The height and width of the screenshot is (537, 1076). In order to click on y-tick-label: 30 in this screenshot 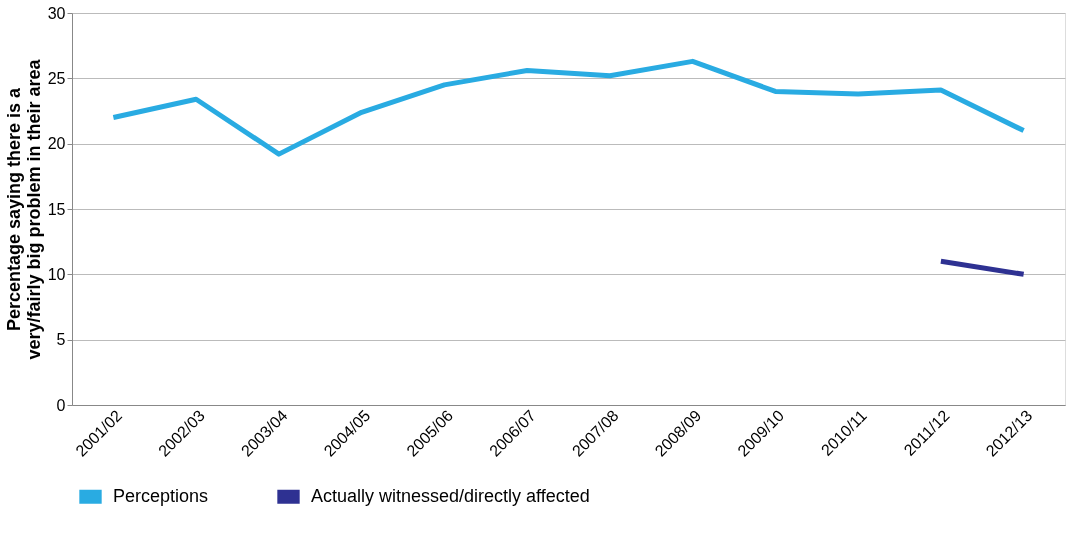, I will do `click(56, 13)`.